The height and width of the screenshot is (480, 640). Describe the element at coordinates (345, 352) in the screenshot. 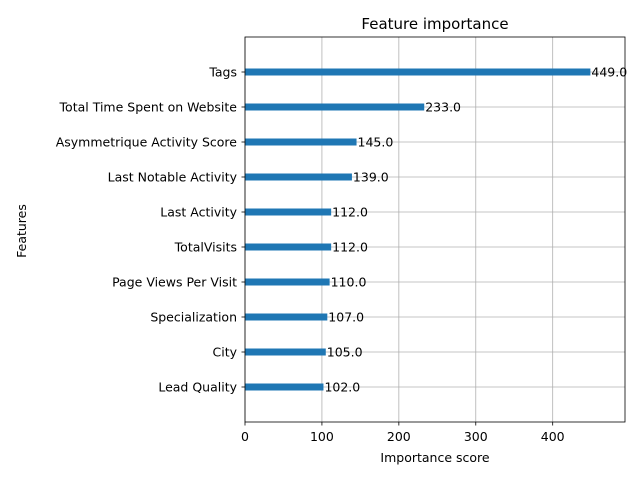

I see `data-label: 105.0` at that location.